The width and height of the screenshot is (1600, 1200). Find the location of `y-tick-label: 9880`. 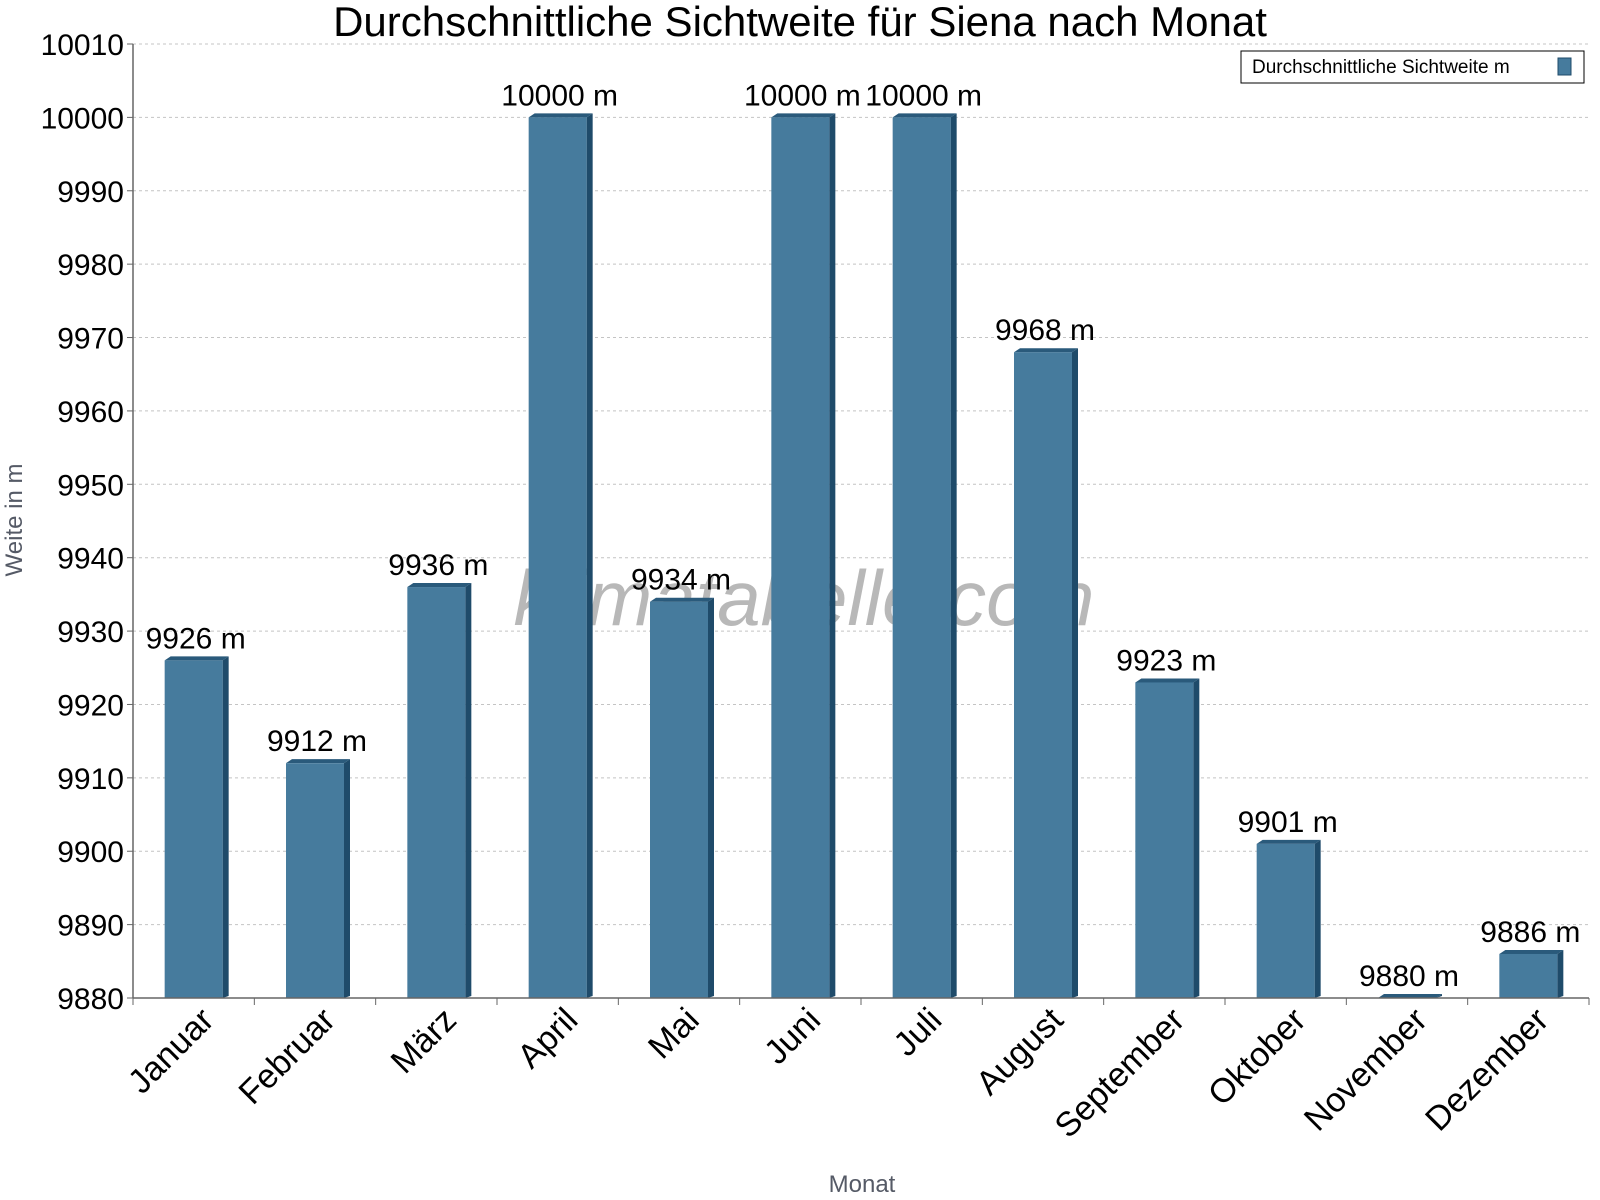

y-tick-label: 9880 is located at coordinates (90, 999).